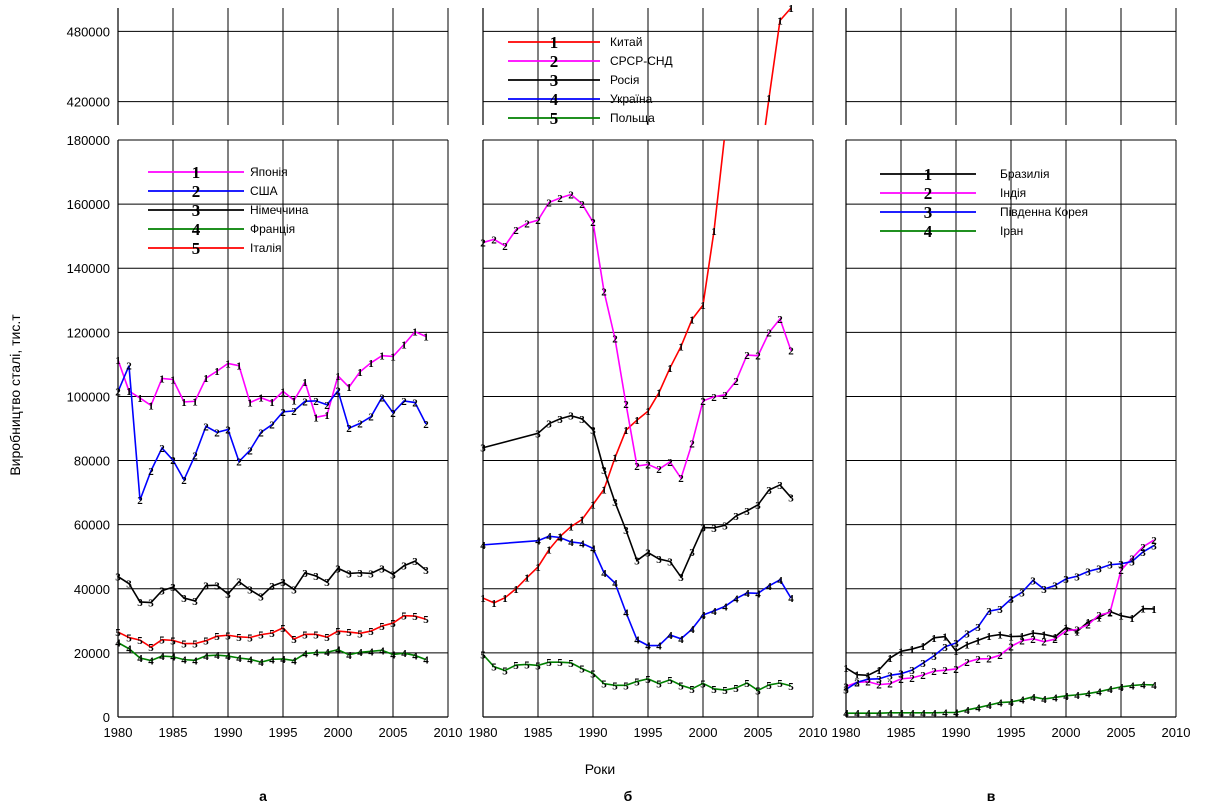 The image size is (1225, 808). What do you see at coordinates (1044, 212) in the screenshot?
I see `legend-label: Південна Корея` at bounding box center [1044, 212].